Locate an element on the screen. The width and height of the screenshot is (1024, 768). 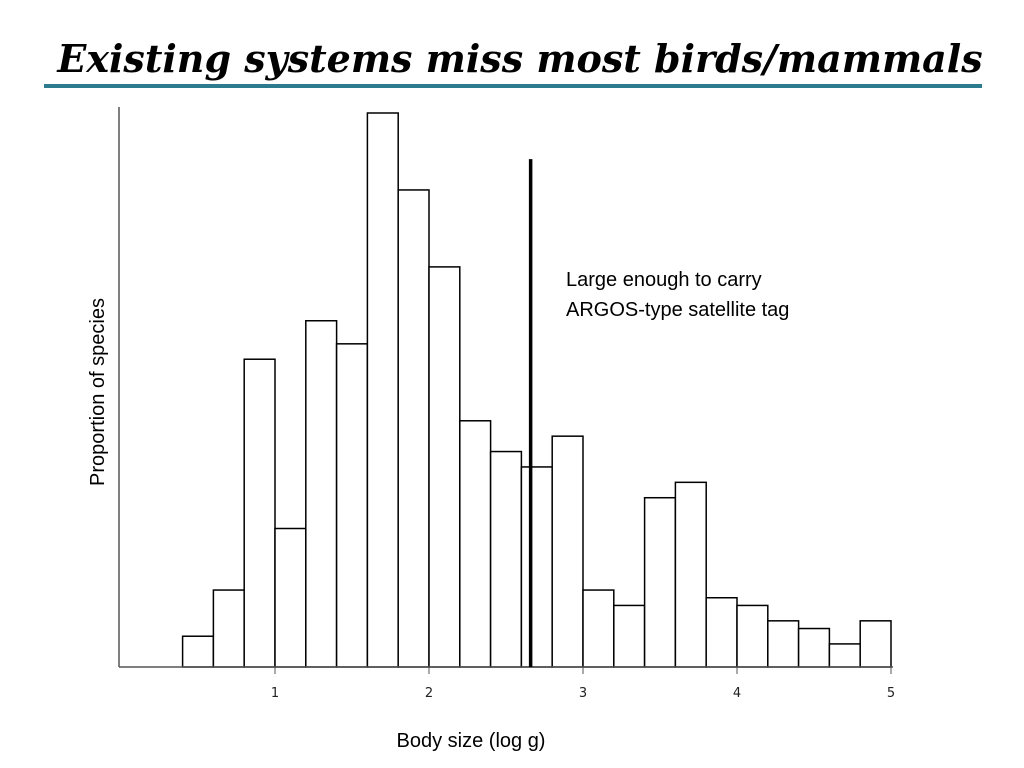
title-divider is located at coordinates (513, 86).